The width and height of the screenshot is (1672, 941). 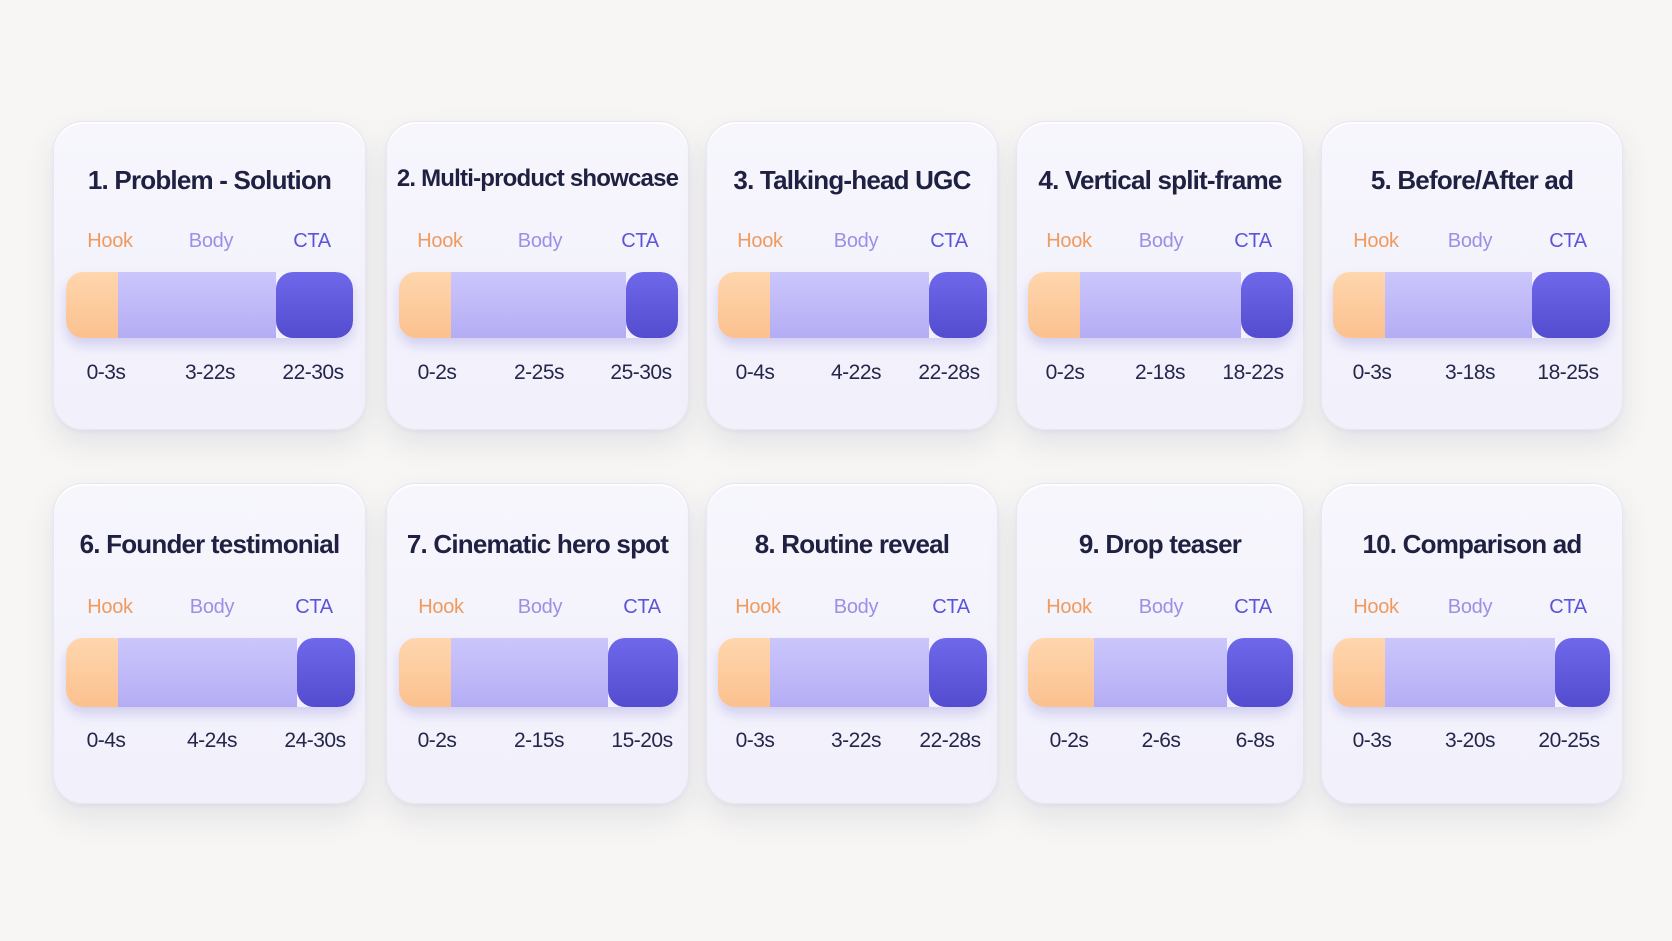 I want to click on cta-time: 20-25s, so click(x=1569, y=740).